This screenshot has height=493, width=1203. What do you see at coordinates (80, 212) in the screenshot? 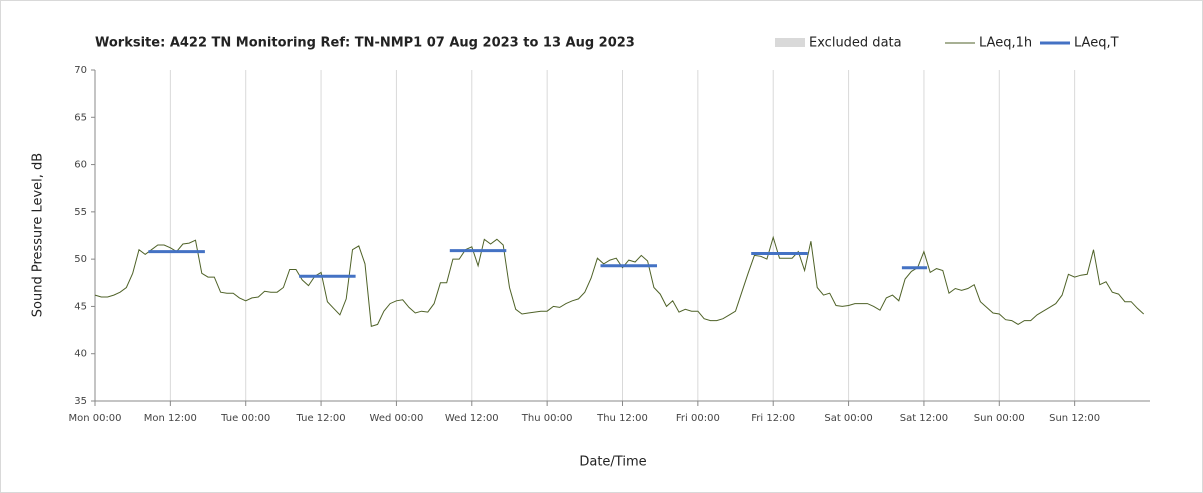
I see `y-tick-label: 55` at bounding box center [80, 212].